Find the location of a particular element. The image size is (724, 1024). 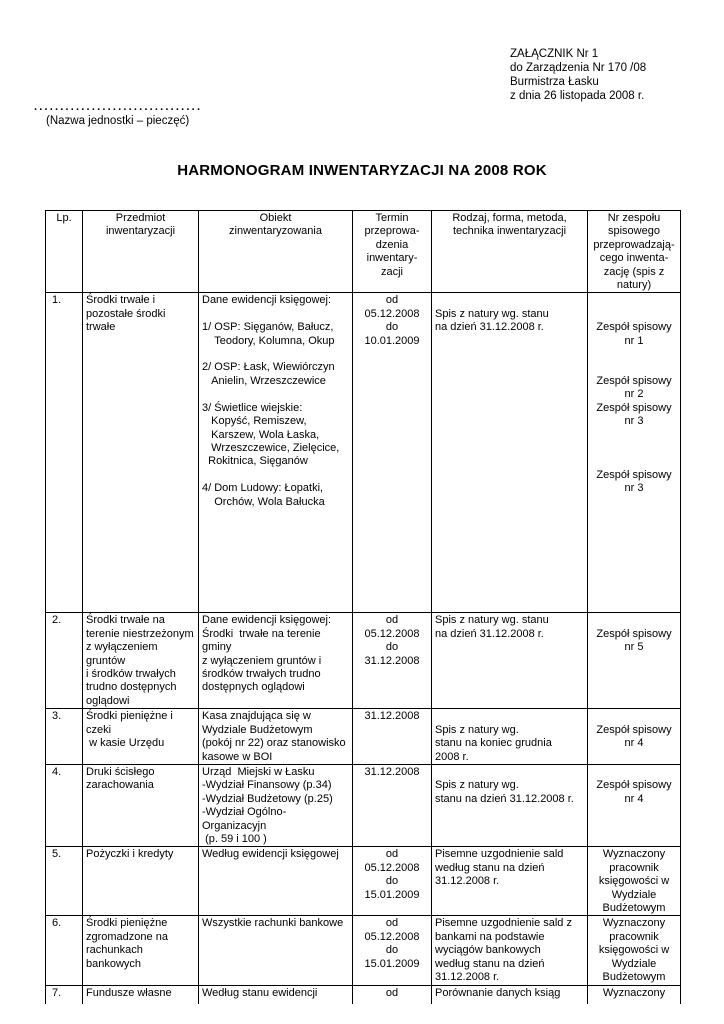

header-lp: Lp. is located at coordinates (64, 251).